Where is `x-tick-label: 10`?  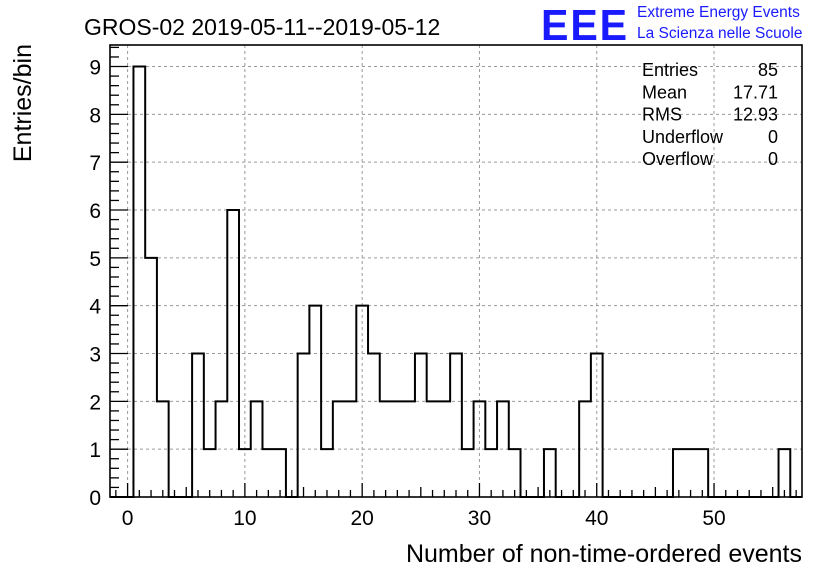
x-tick-label: 10 is located at coordinates (244, 518).